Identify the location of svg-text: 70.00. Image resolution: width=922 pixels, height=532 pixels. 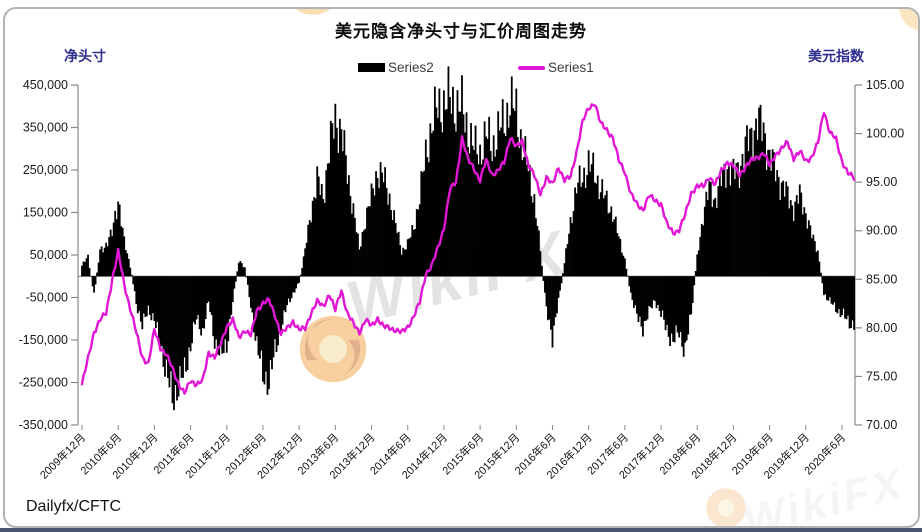
(881, 425).